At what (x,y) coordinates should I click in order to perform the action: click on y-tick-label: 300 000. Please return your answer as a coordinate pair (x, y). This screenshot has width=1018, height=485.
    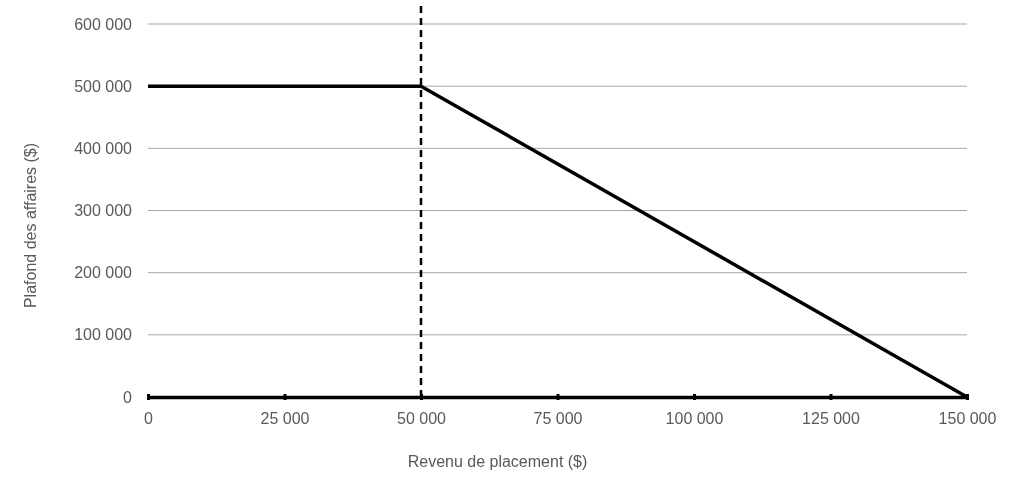
    Looking at the image, I should click on (103, 211).